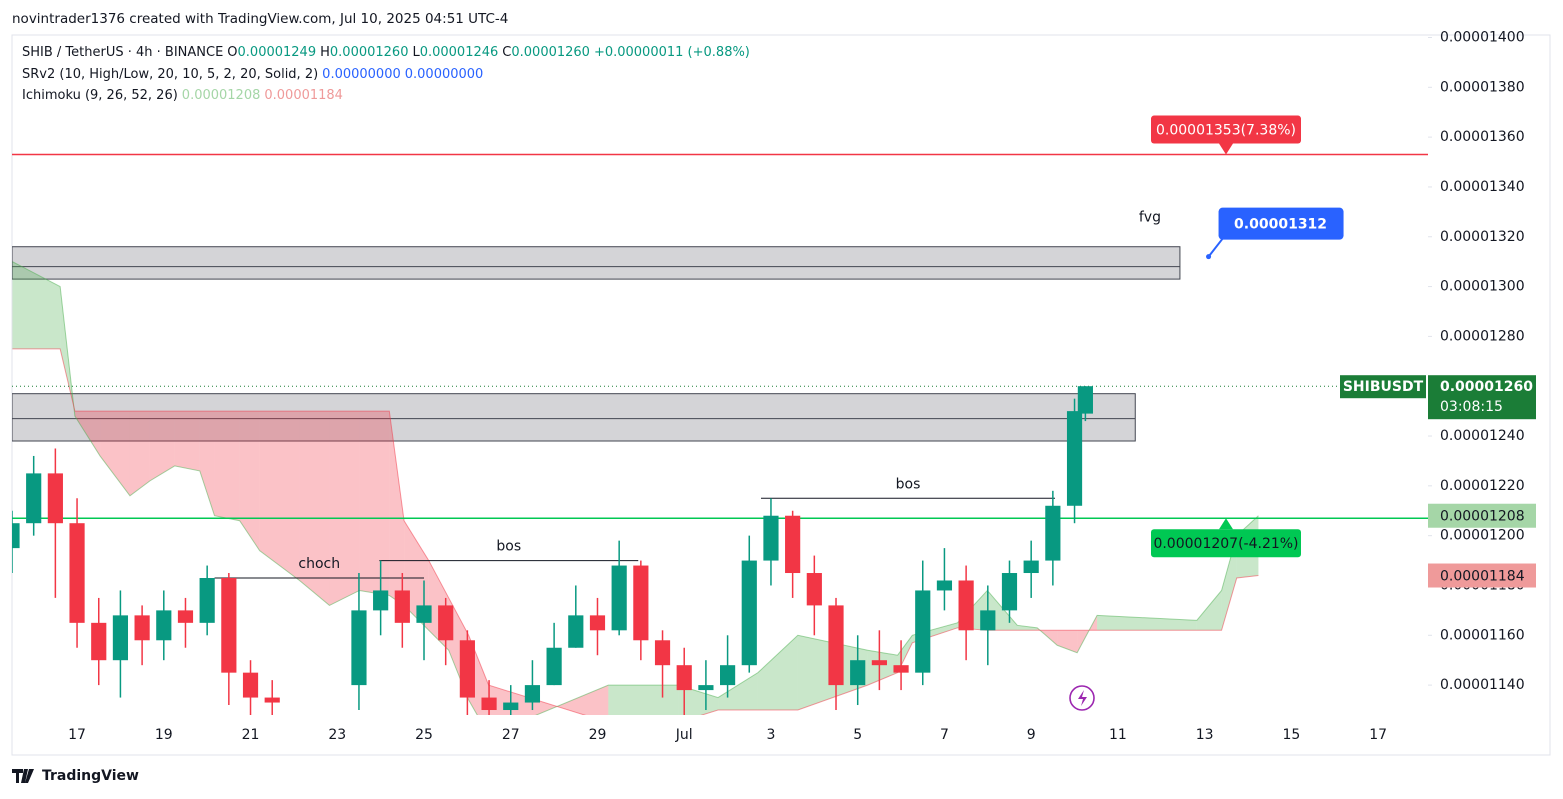  I want to click on indicator-name: Ichimoku (9, 26, 52, 26), so click(100, 95).